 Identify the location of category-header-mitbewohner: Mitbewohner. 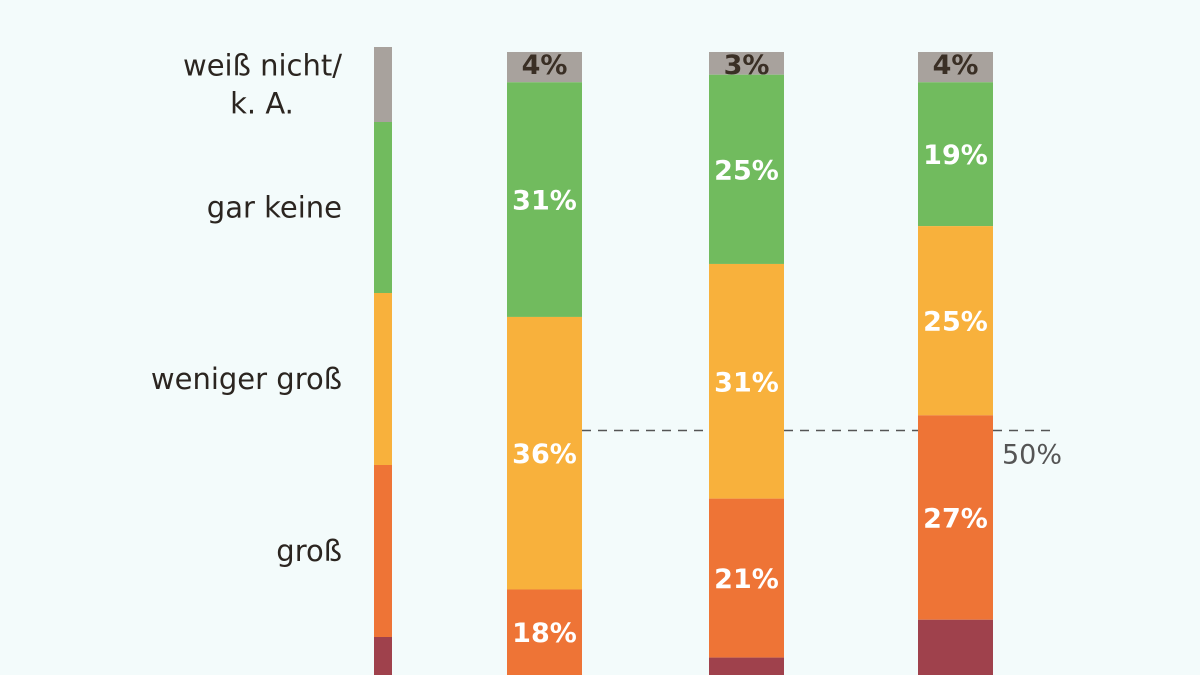
(956, 2).